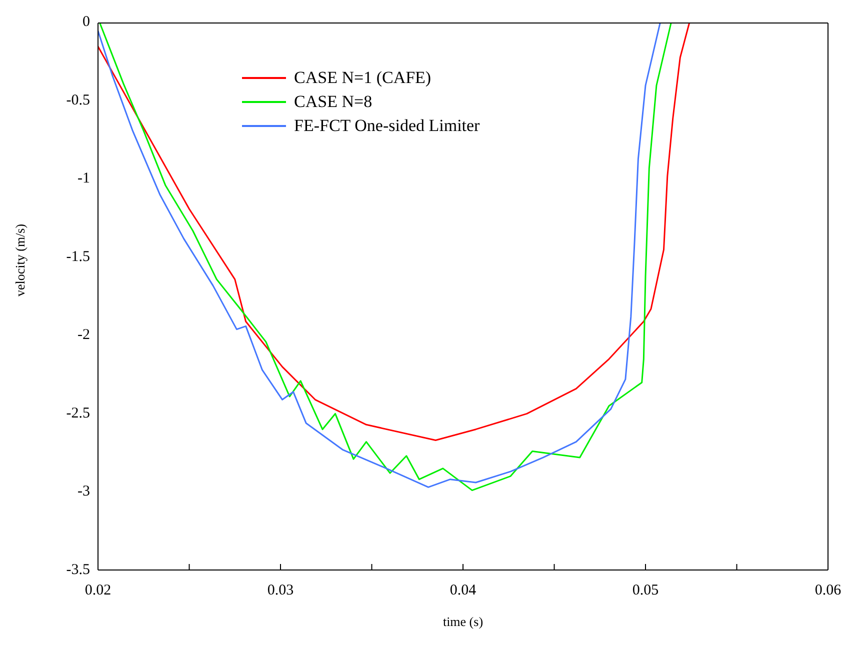 Image resolution: width=859 pixels, height=648 pixels. What do you see at coordinates (463, 590) in the screenshot?
I see `x-tick-label: 0.04` at bounding box center [463, 590].